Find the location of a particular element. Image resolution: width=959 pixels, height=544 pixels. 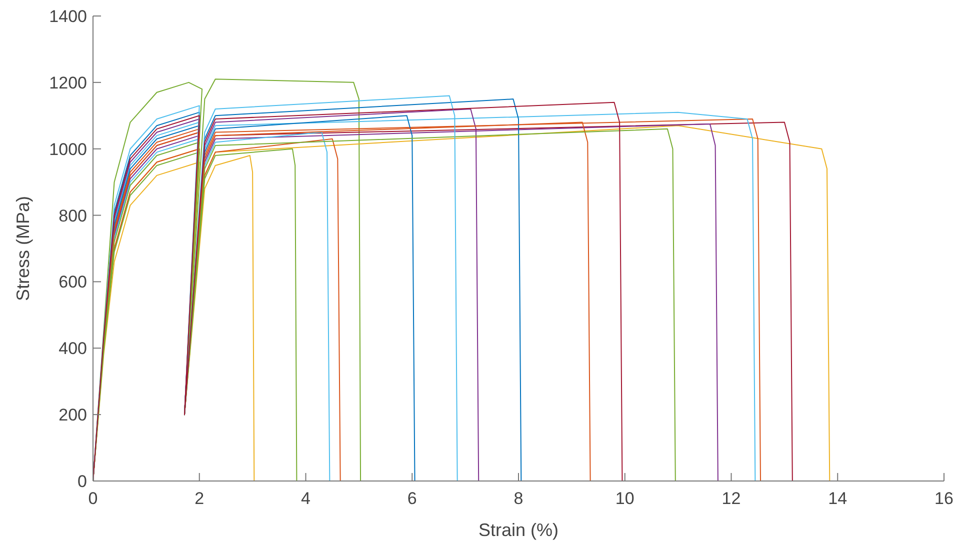

y-axis-title: Stress (MPa) is located at coordinates (23, 249).